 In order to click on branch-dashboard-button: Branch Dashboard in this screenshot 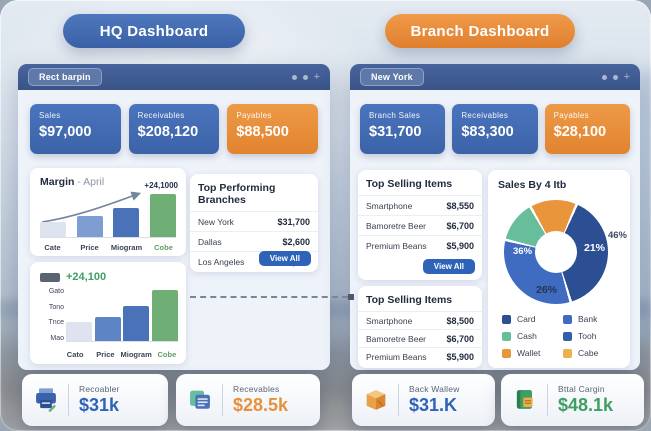, I will do `click(480, 31)`.